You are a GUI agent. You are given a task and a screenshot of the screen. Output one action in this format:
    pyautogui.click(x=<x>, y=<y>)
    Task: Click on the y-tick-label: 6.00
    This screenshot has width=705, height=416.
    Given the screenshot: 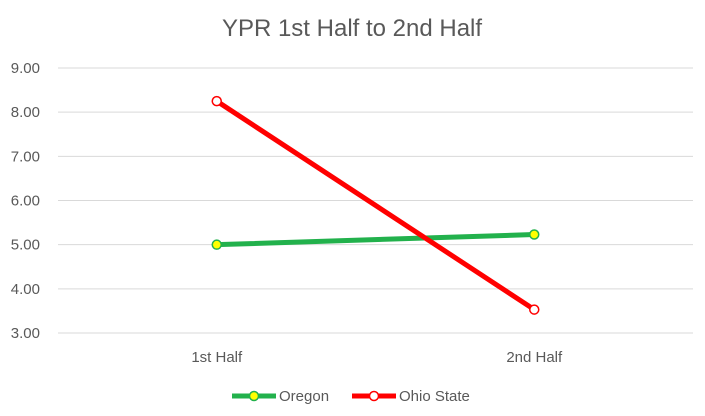 What is the action you would take?
    pyautogui.click(x=25, y=201)
    